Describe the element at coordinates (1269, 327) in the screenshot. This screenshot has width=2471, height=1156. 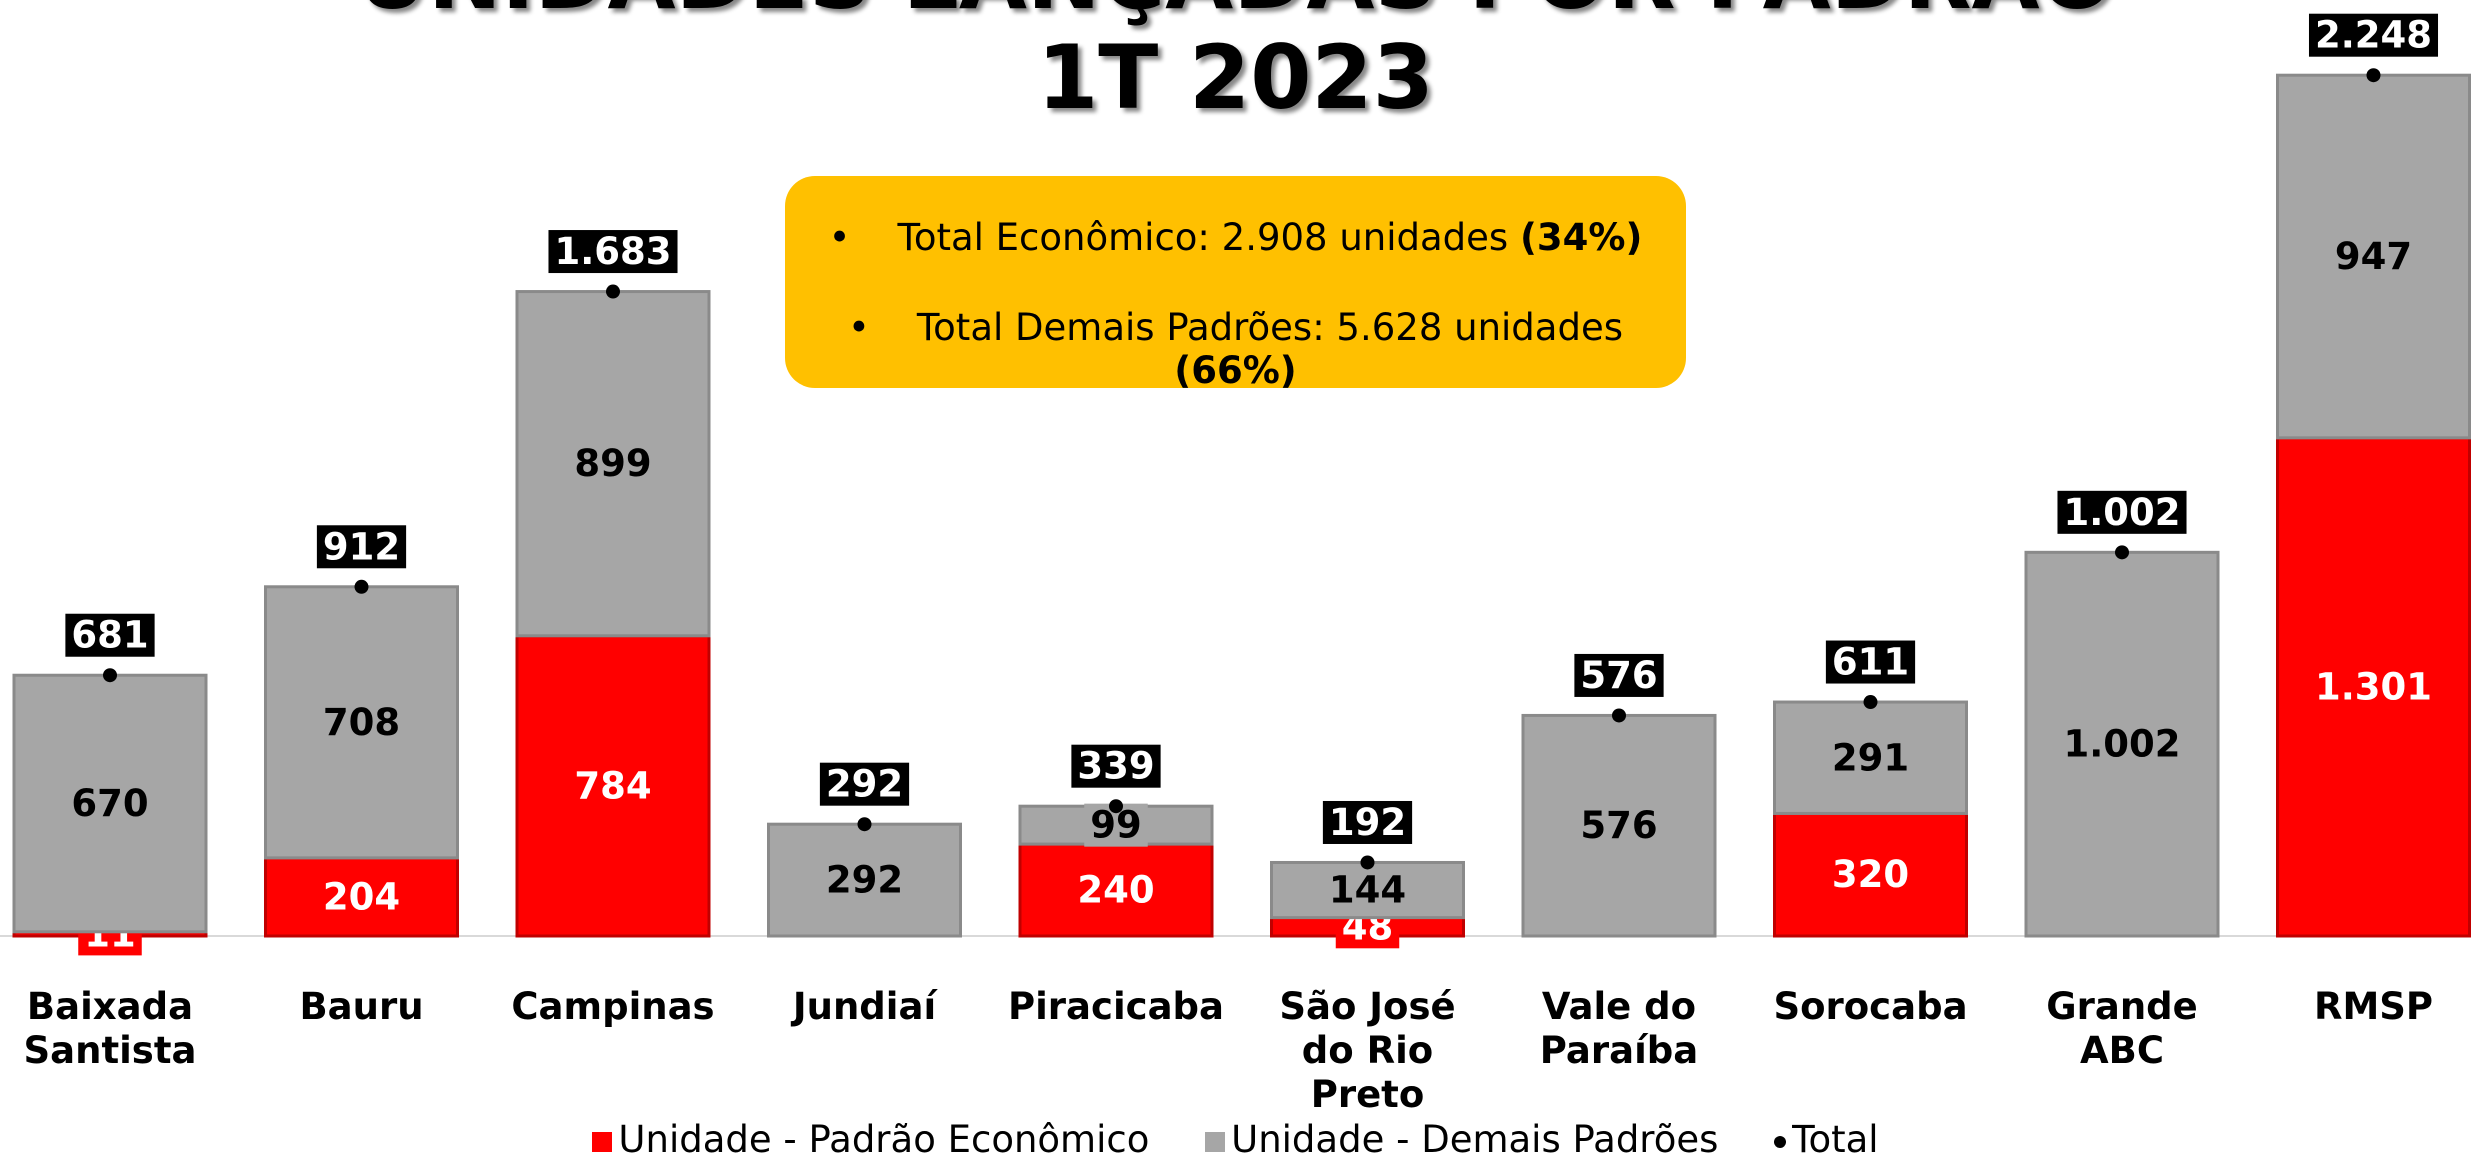
I see `annotation-text: Total Demais Padrões: 5.628 unidades` at that location.